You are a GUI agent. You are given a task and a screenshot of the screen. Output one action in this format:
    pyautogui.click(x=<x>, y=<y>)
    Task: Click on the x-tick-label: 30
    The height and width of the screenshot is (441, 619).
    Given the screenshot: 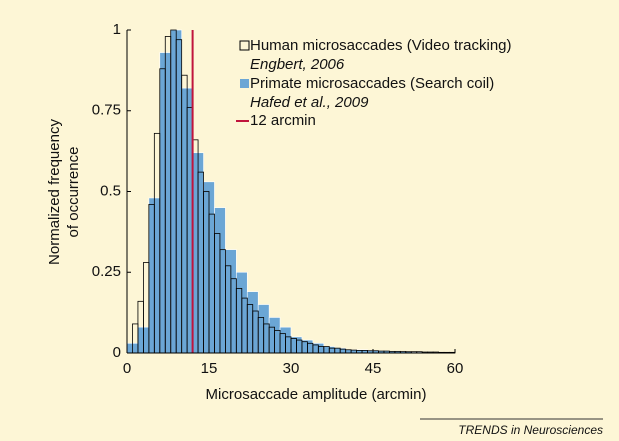 What is the action you would take?
    pyautogui.click(x=291, y=368)
    